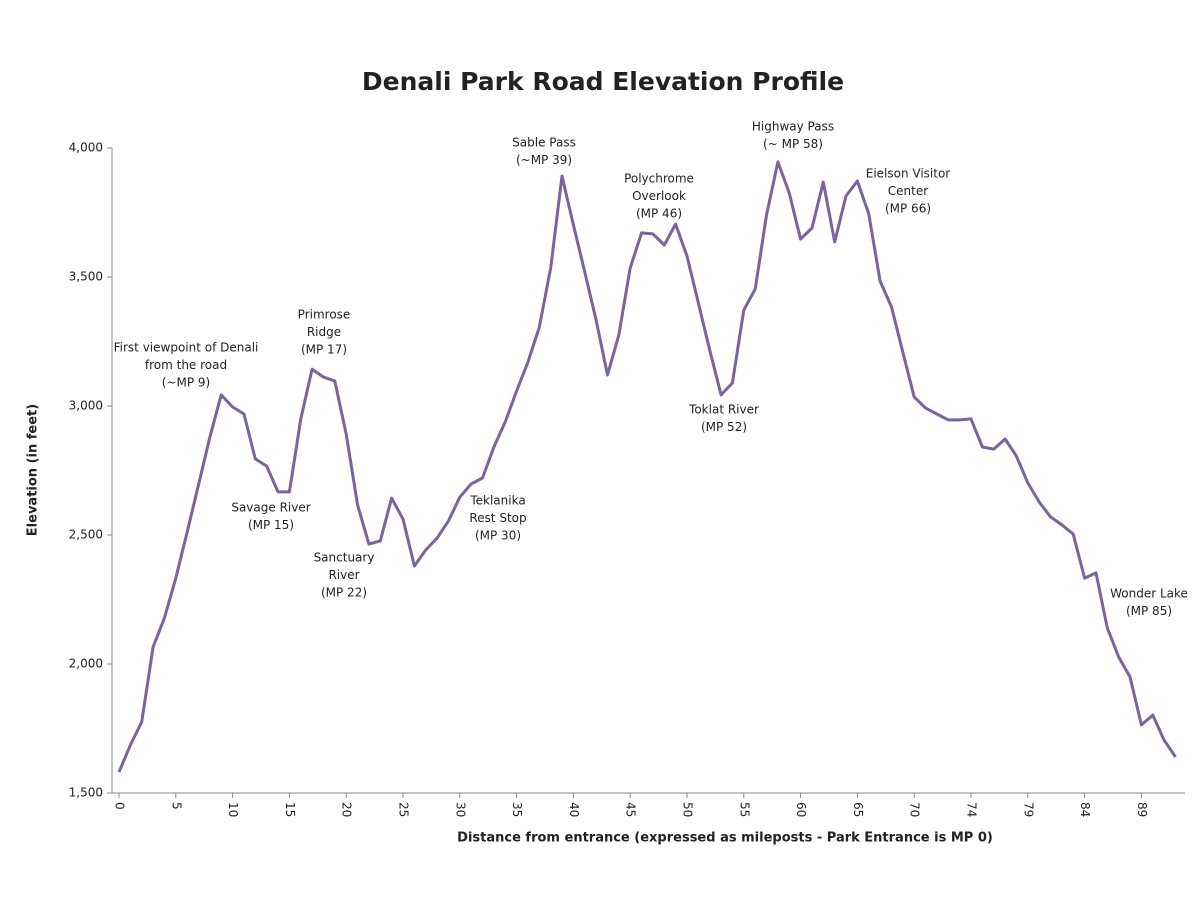 The width and height of the screenshot is (1200, 900). What do you see at coordinates (86, 148) in the screenshot?
I see `y-tick-label: 4,000` at bounding box center [86, 148].